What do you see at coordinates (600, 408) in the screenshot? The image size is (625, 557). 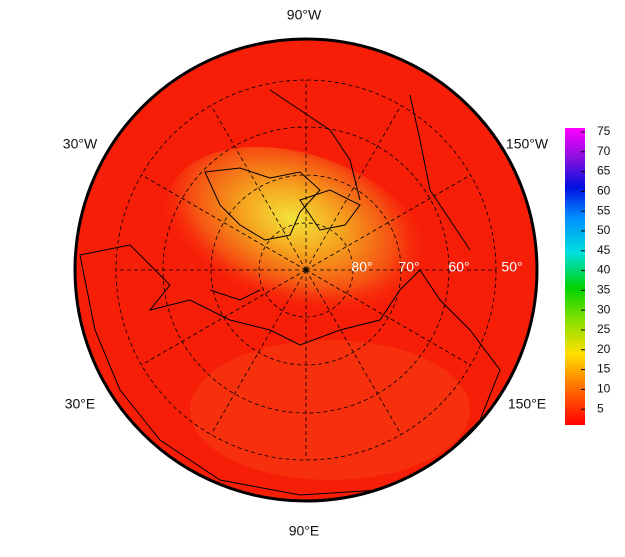 I see `colorbar-tick-label: 5` at bounding box center [600, 408].